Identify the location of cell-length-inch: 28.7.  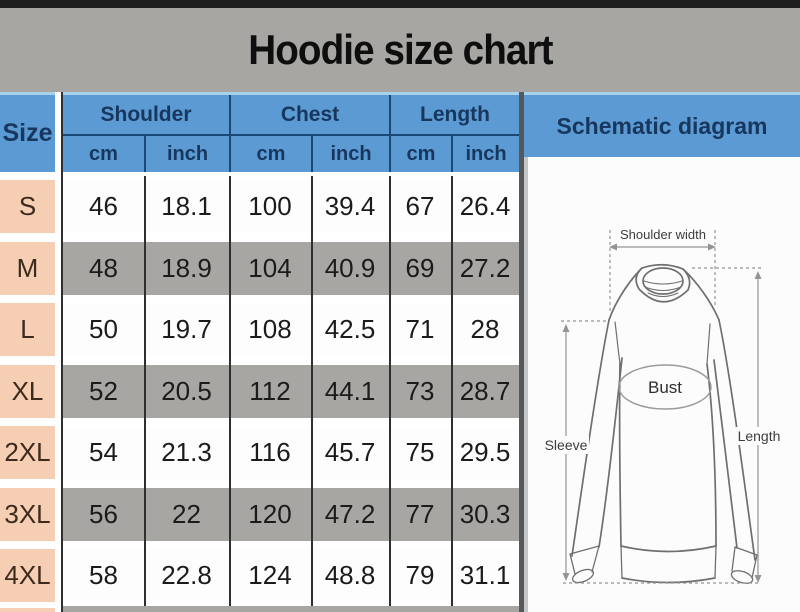
(485, 390).